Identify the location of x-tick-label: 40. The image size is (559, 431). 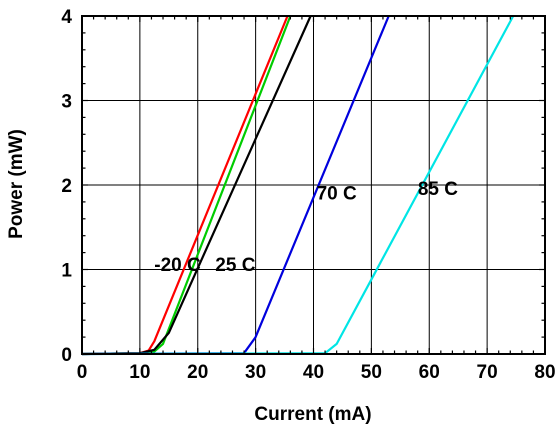
(313, 372).